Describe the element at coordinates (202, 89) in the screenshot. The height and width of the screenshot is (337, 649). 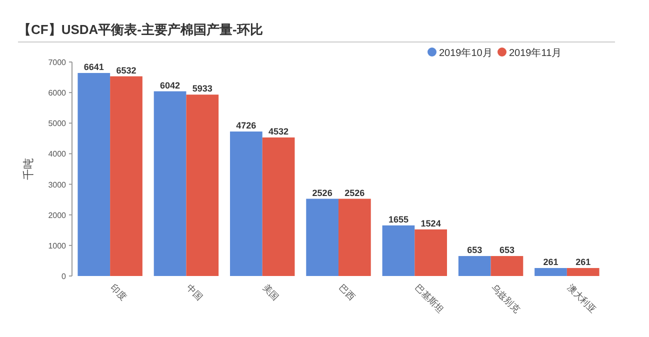
I see `data-label: 5933` at that location.